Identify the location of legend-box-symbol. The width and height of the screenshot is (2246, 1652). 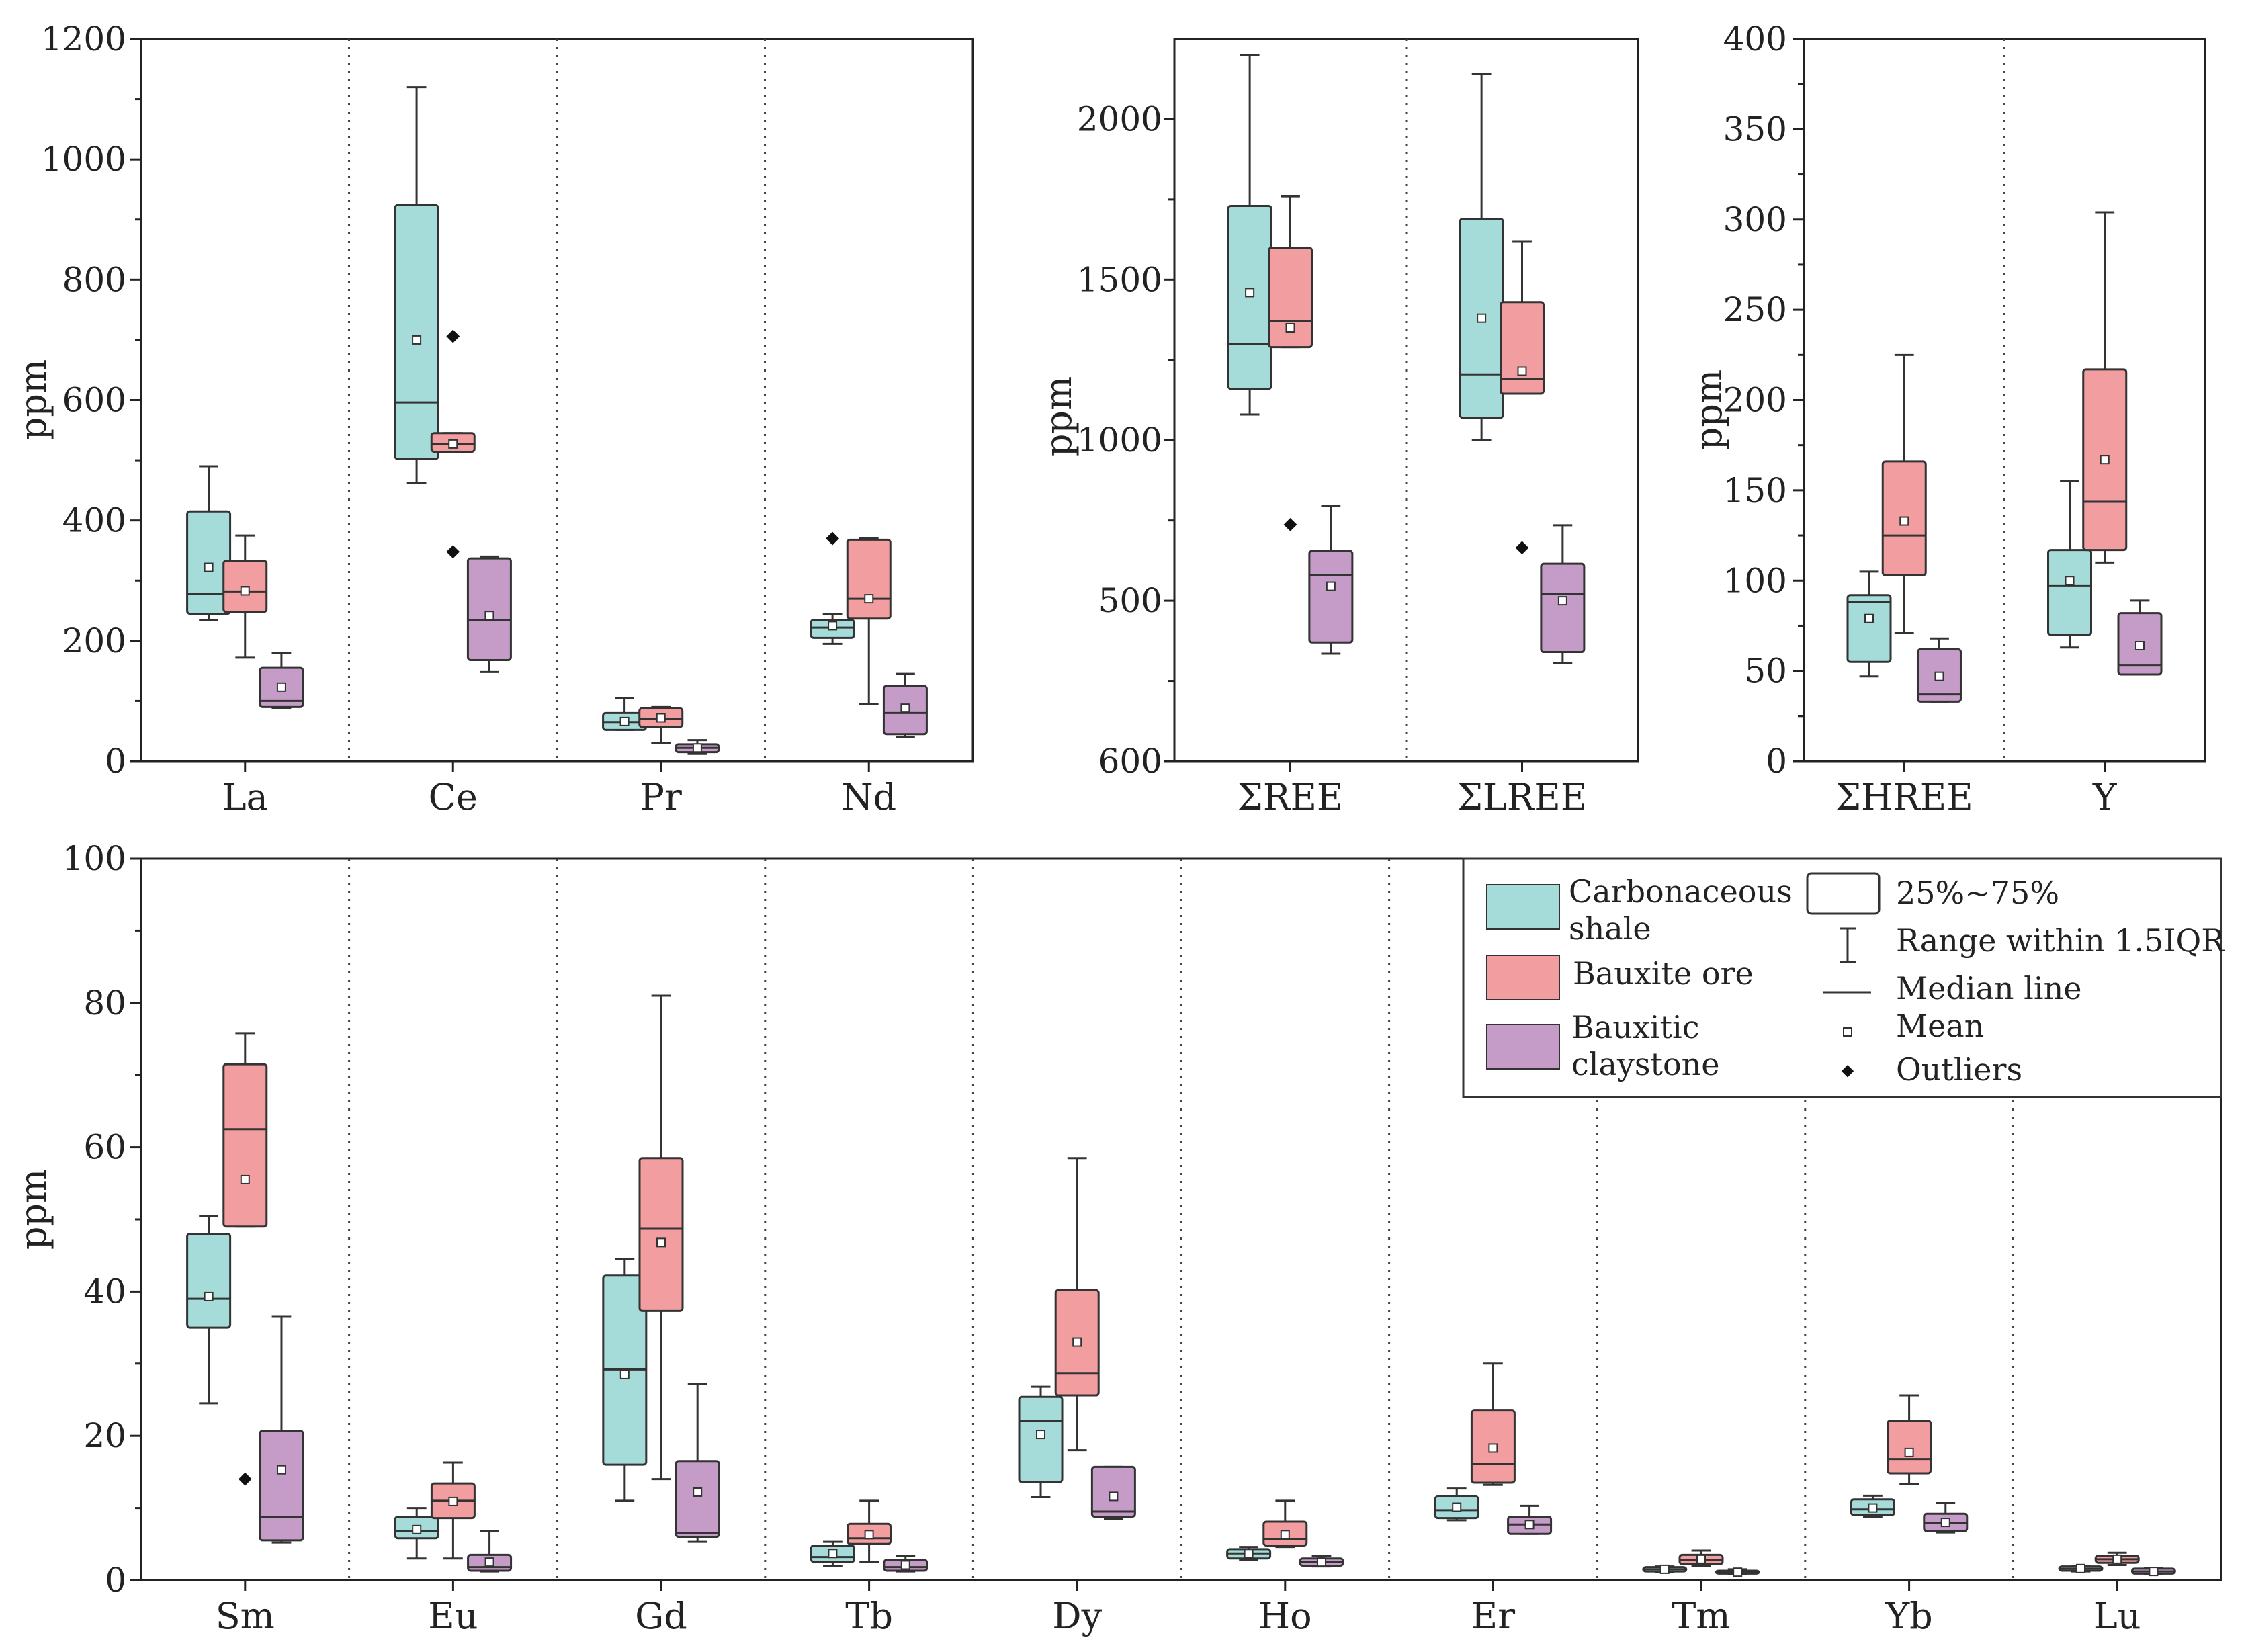
(1843, 893).